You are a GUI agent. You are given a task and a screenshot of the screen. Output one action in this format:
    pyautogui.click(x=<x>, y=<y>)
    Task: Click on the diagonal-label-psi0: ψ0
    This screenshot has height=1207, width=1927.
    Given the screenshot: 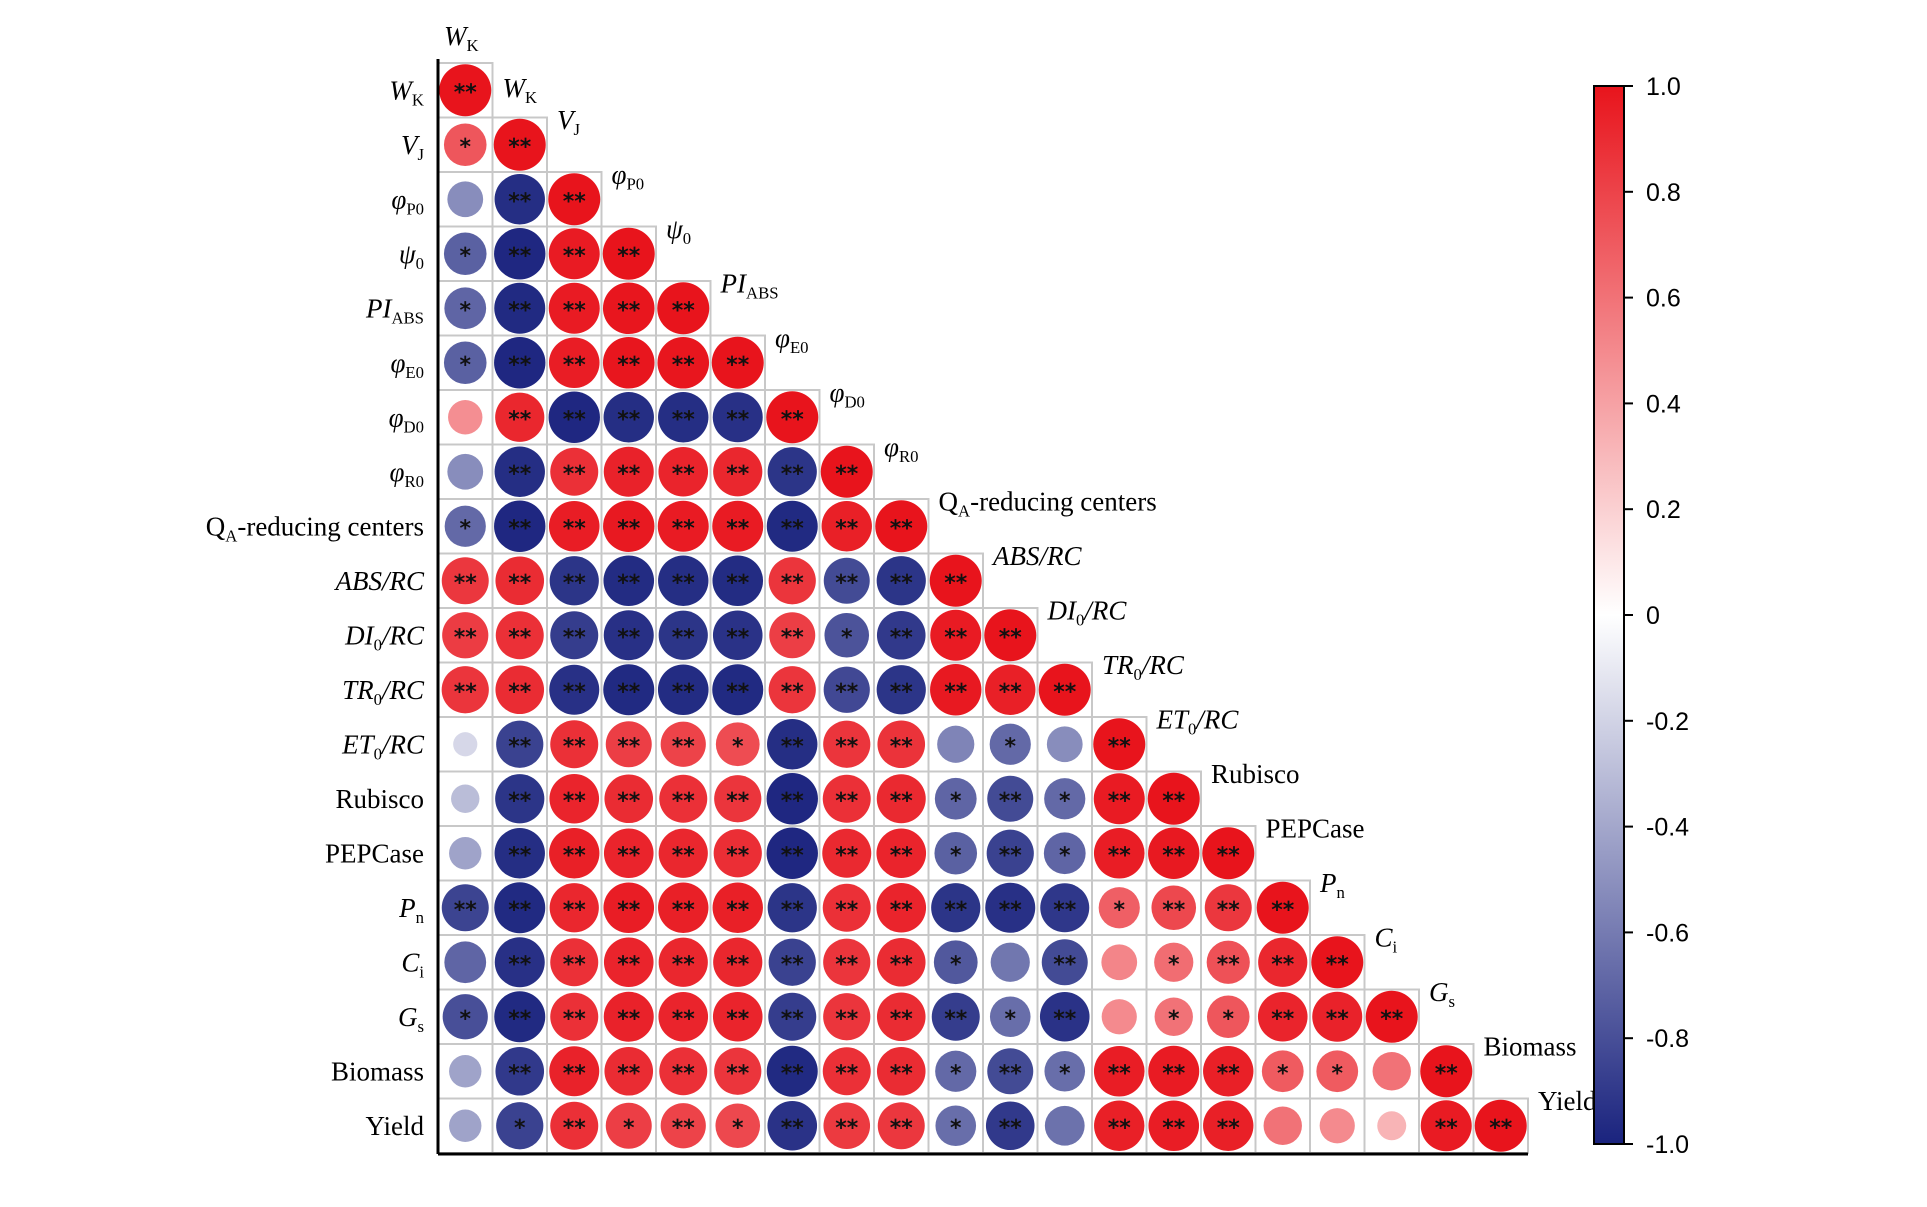 What is the action you would take?
    pyautogui.click(x=678, y=231)
    